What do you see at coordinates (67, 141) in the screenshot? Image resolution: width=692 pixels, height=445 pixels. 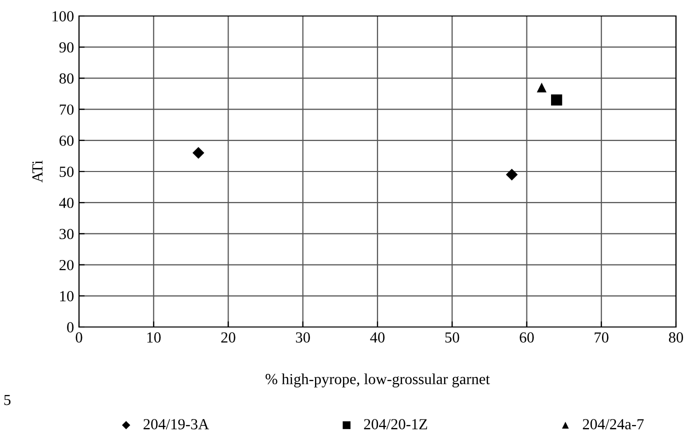 I see `y-tick-label: 60` at bounding box center [67, 141].